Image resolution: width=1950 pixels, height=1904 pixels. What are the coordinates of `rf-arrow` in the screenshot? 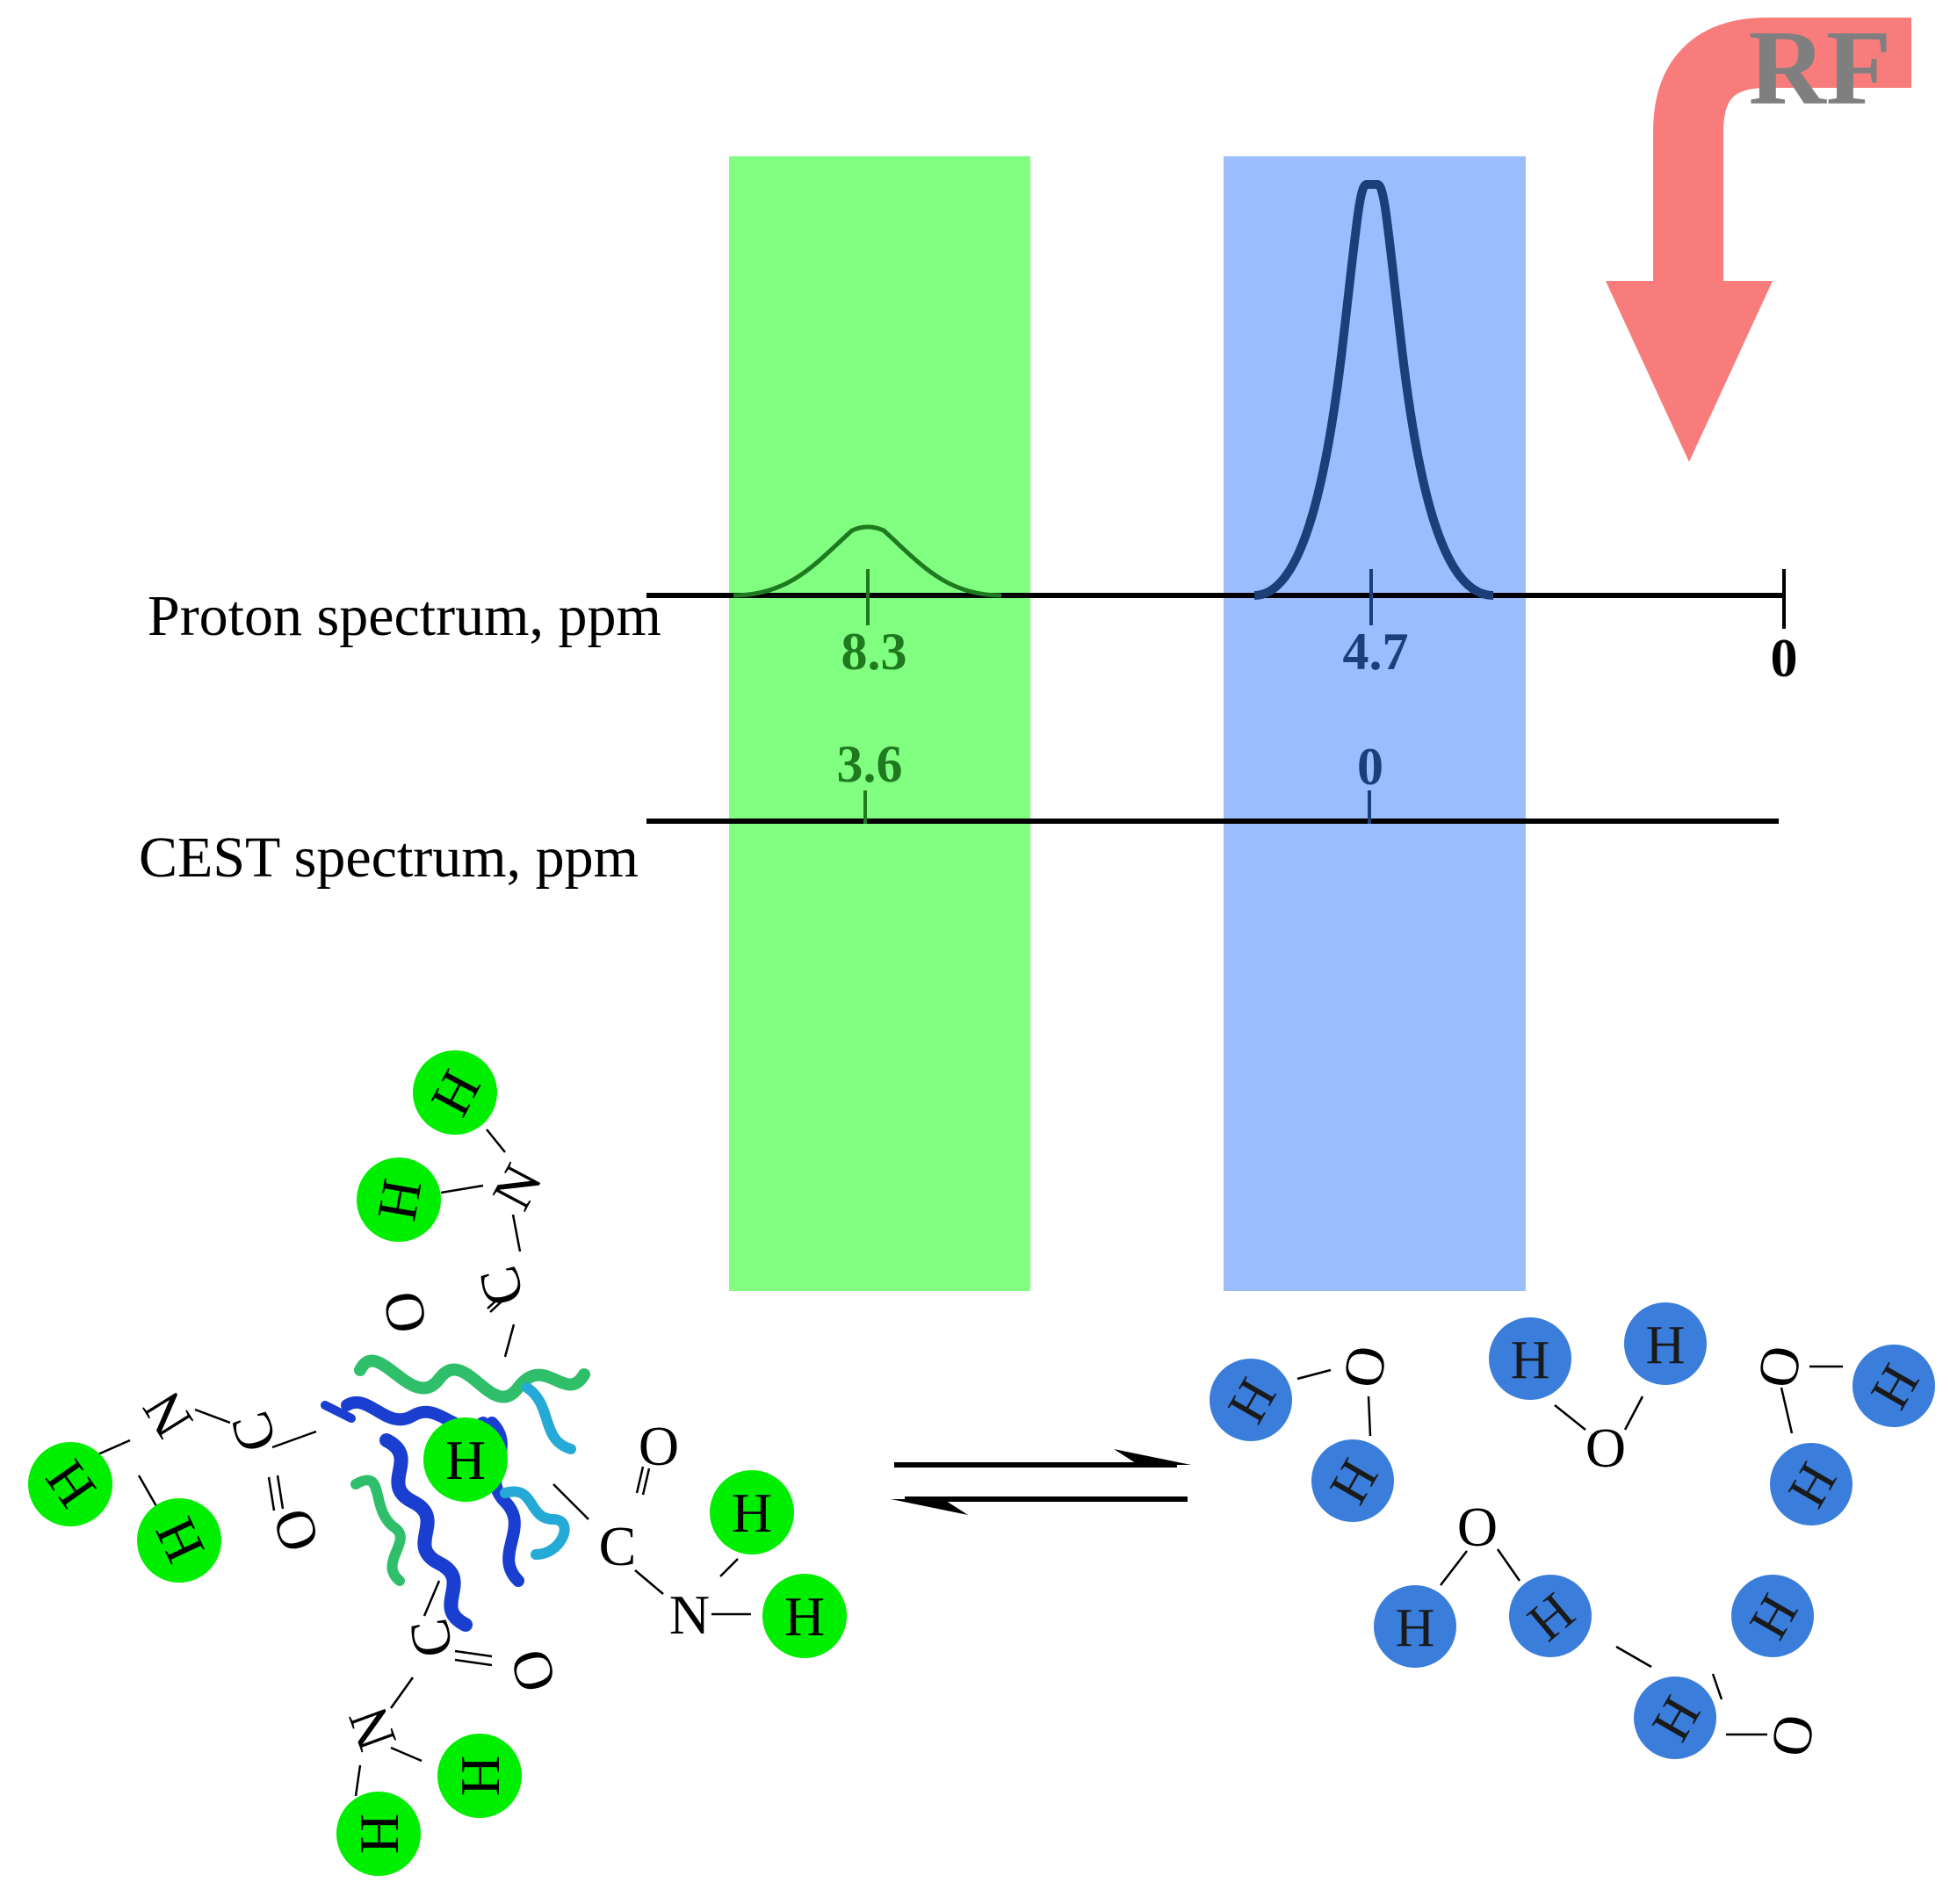 It's located at (1758, 240).